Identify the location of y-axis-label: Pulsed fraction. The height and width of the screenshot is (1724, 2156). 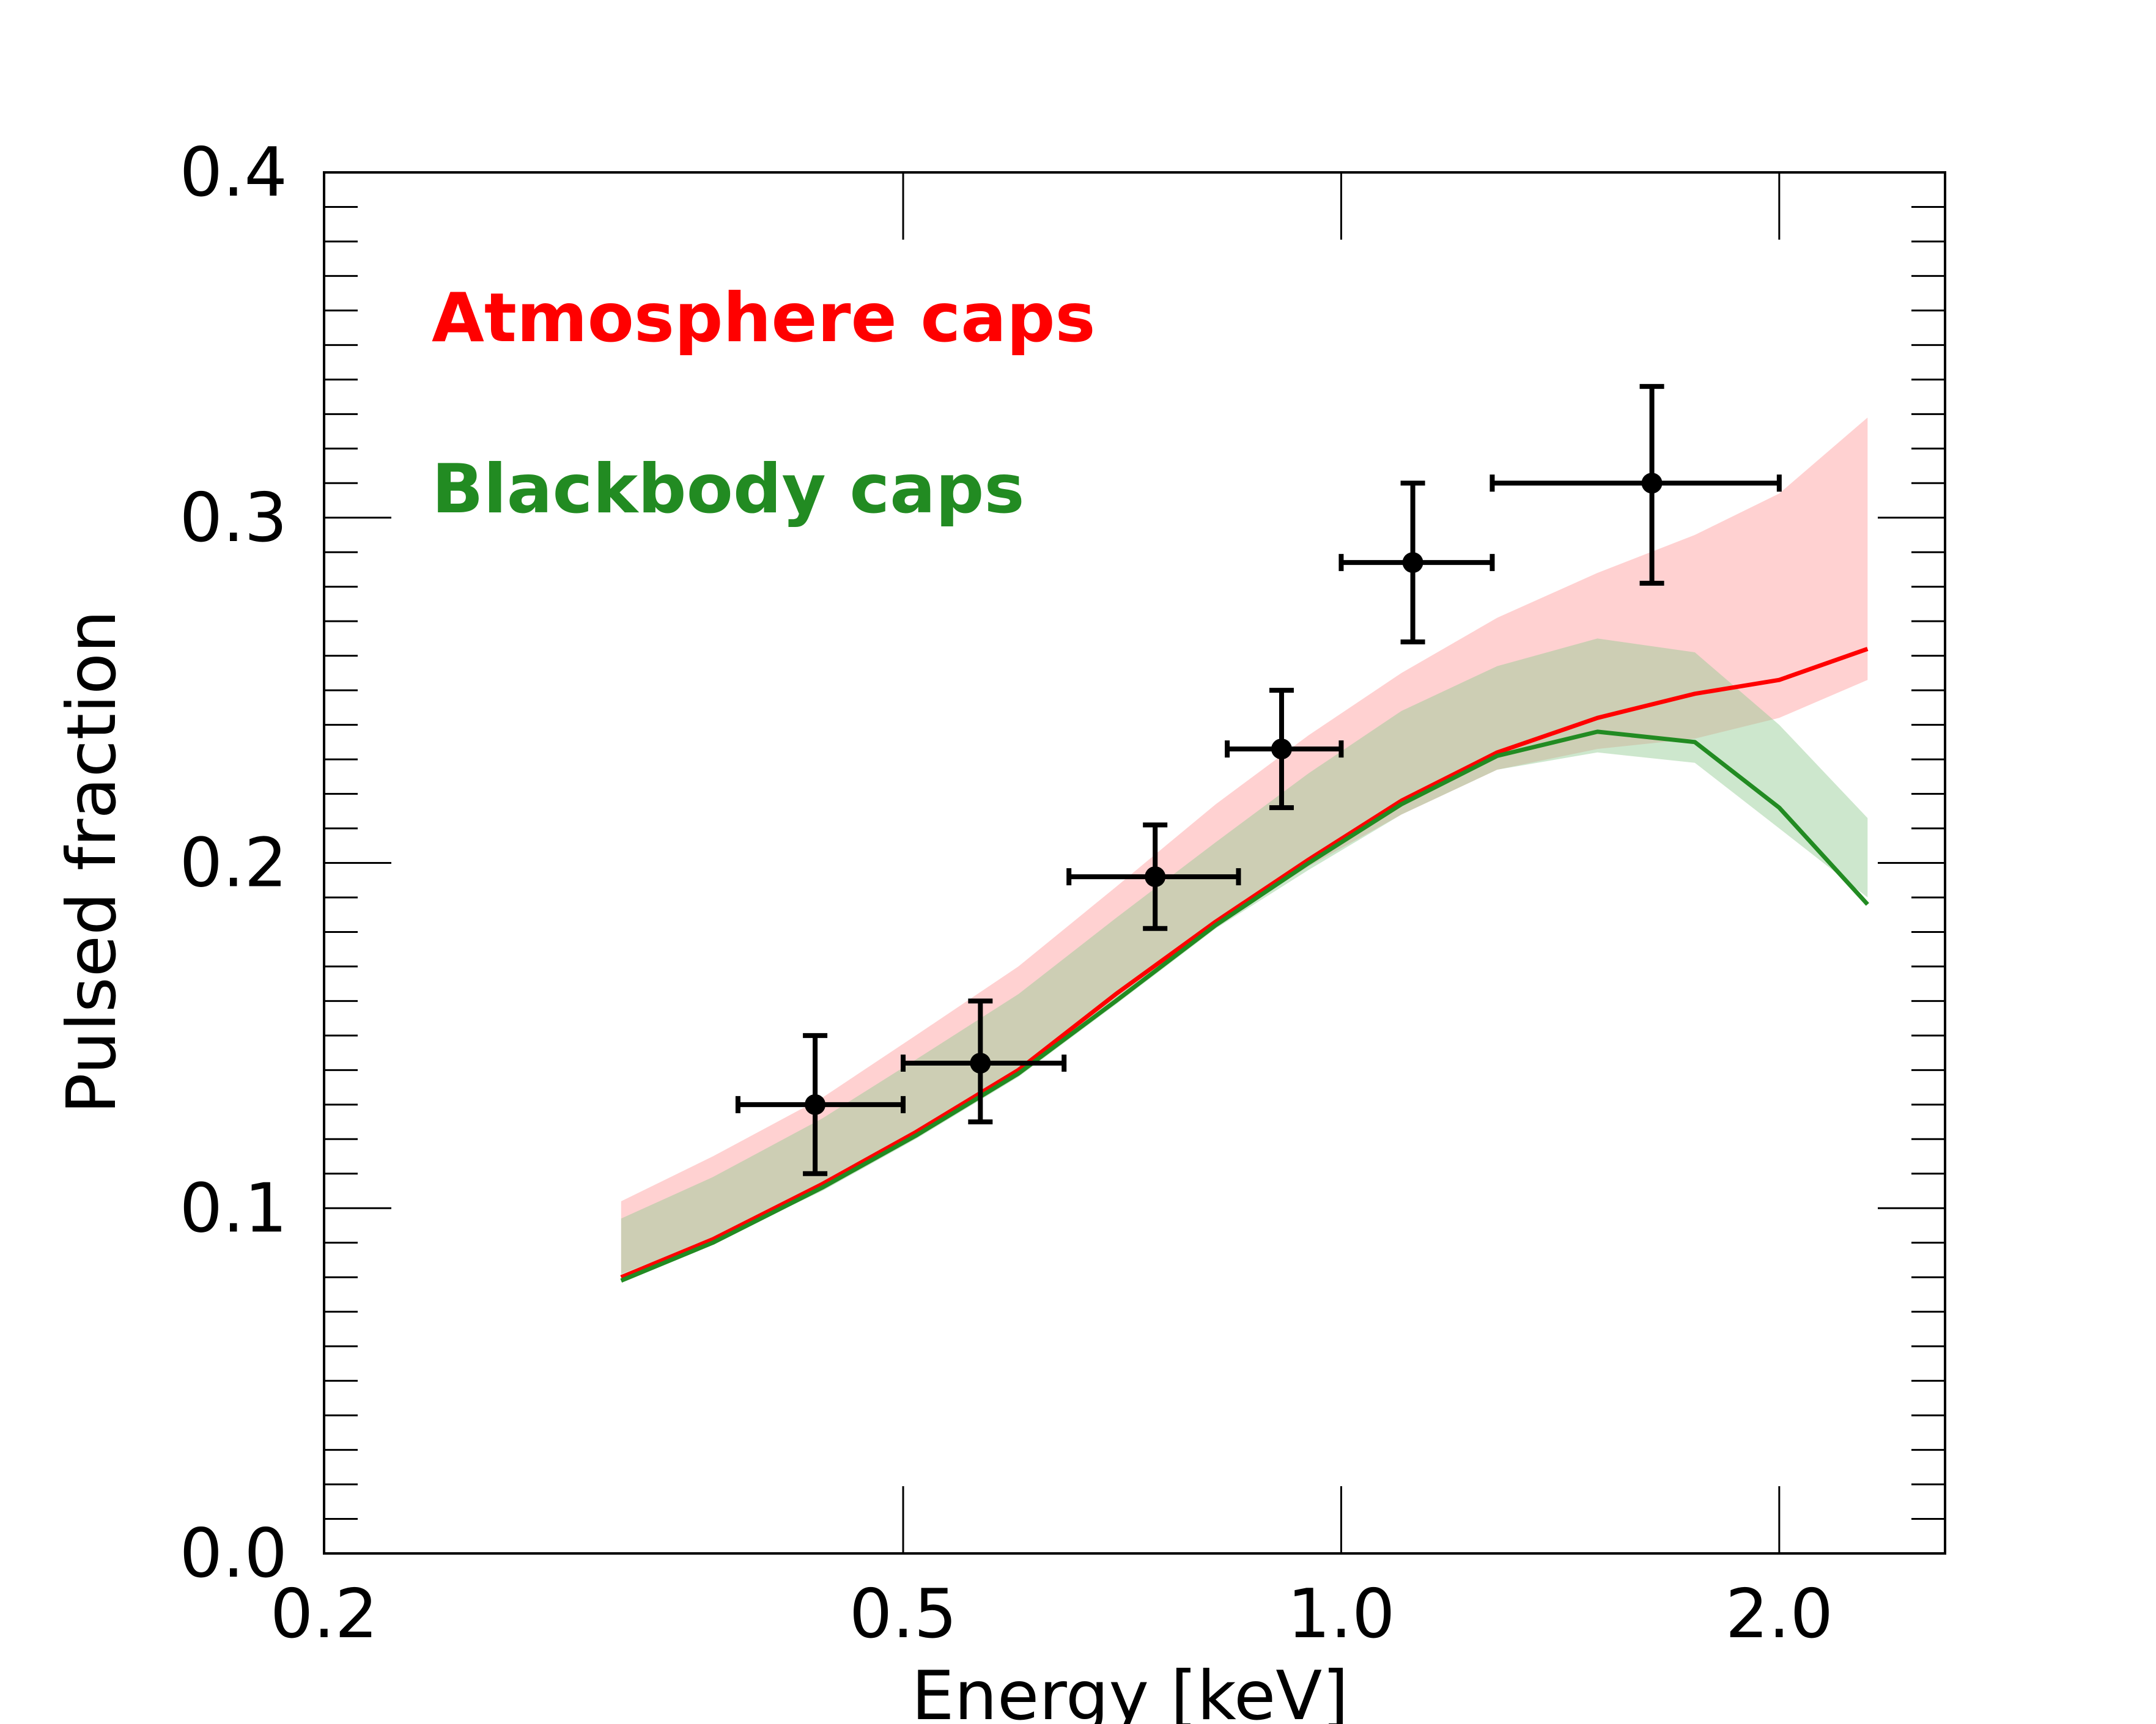
(92, 862).